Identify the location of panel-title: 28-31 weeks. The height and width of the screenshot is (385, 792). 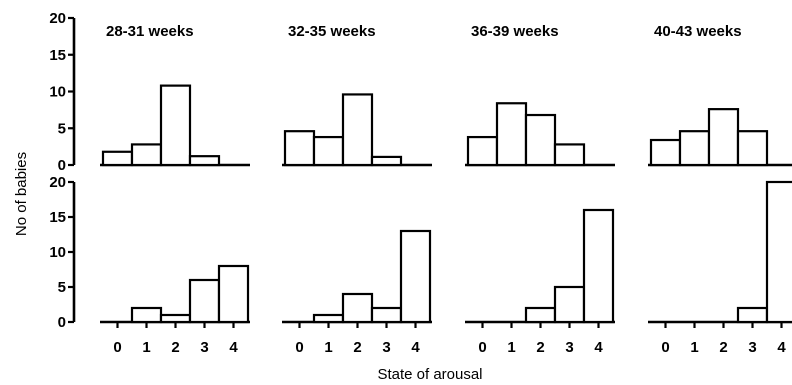
(150, 31).